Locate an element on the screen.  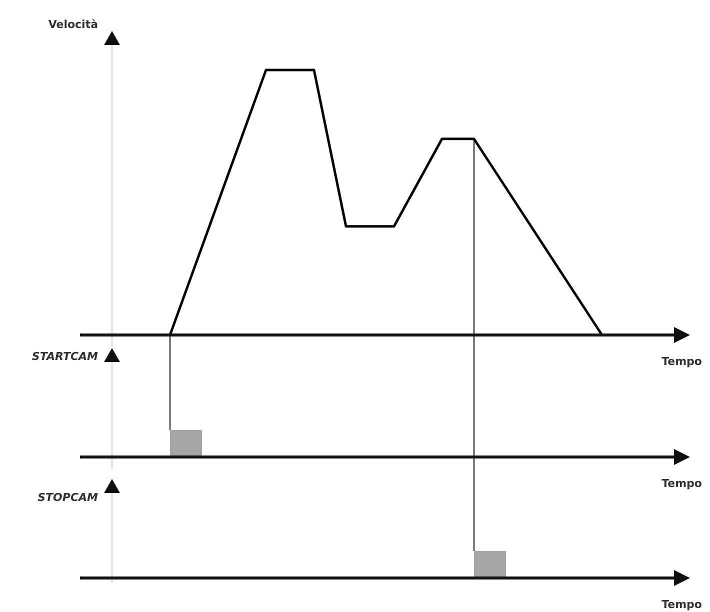
y-axis-title: Velocità is located at coordinates (73, 24).